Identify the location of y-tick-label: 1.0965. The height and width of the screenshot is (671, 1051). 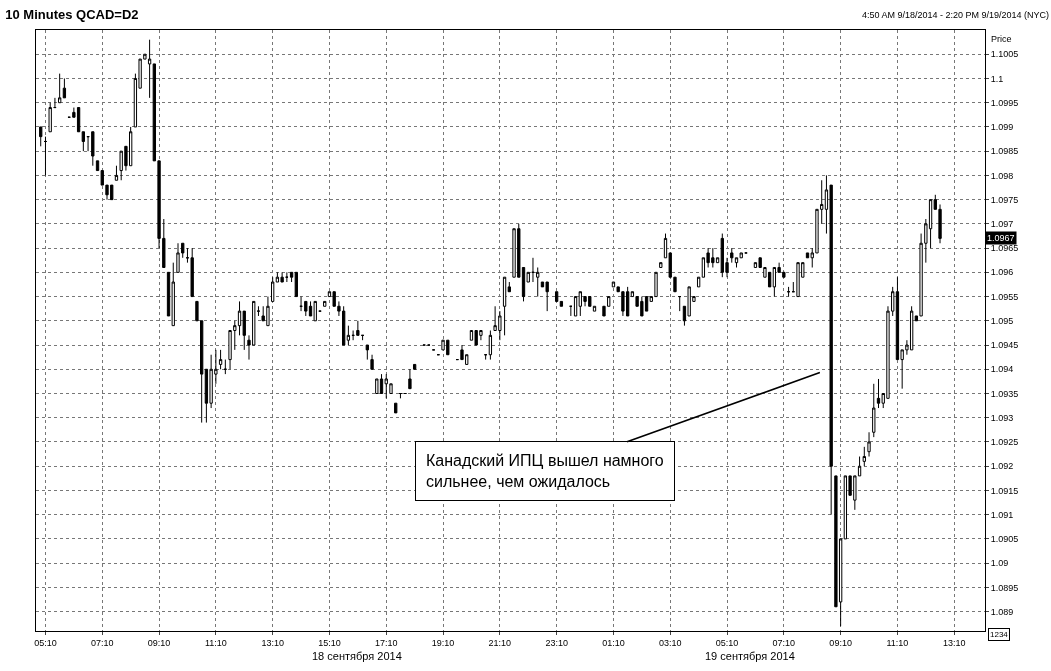
(1004, 248).